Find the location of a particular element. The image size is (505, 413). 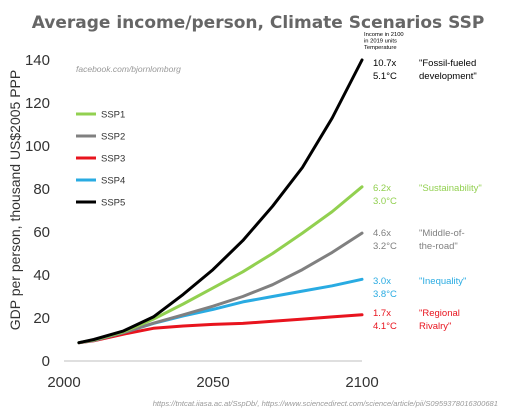

annotation-multiplier-ssp4: 3.0x is located at coordinates (382, 281).